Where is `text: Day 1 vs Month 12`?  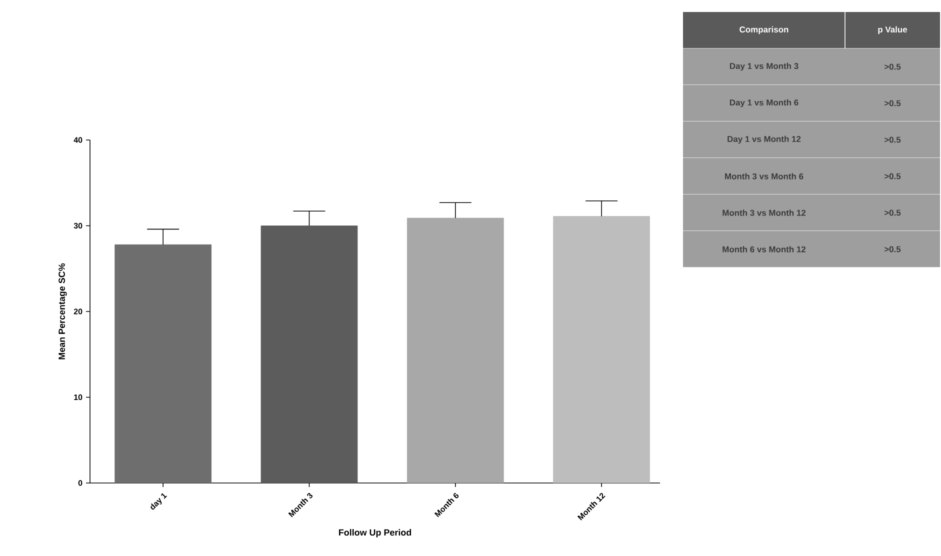 text: Day 1 vs Month 12 is located at coordinates (764, 140).